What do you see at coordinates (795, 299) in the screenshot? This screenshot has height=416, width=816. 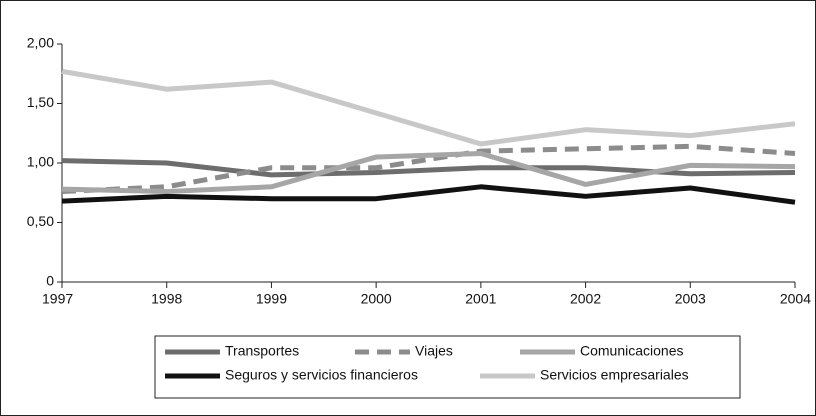 I see `x-tick-label: 2004` at bounding box center [795, 299].